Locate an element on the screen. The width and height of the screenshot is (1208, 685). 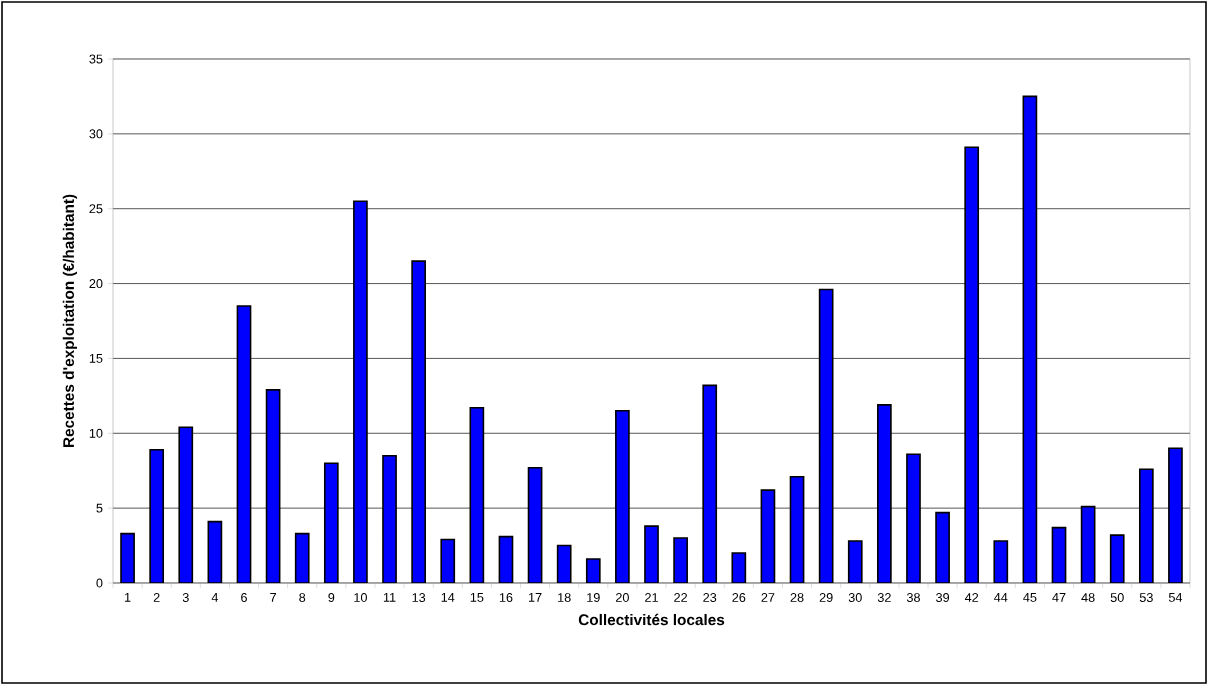
x-tick-label: 3 is located at coordinates (185, 597).